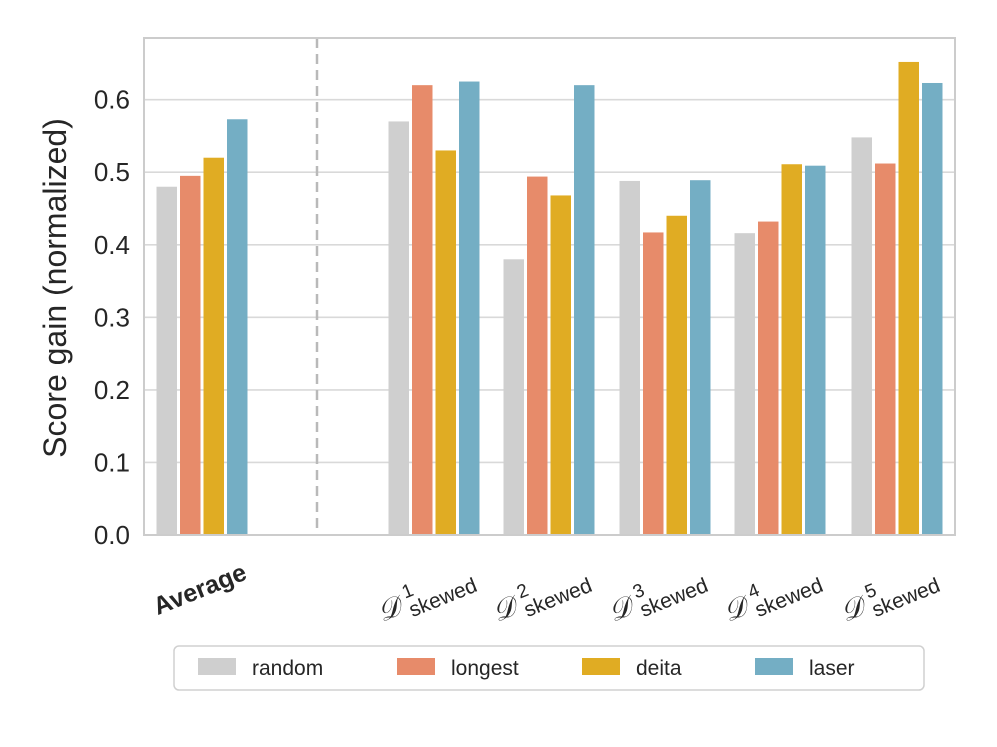 The height and width of the screenshot is (747, 997). I want to click on bar-longest-d1, so click(422, 310).